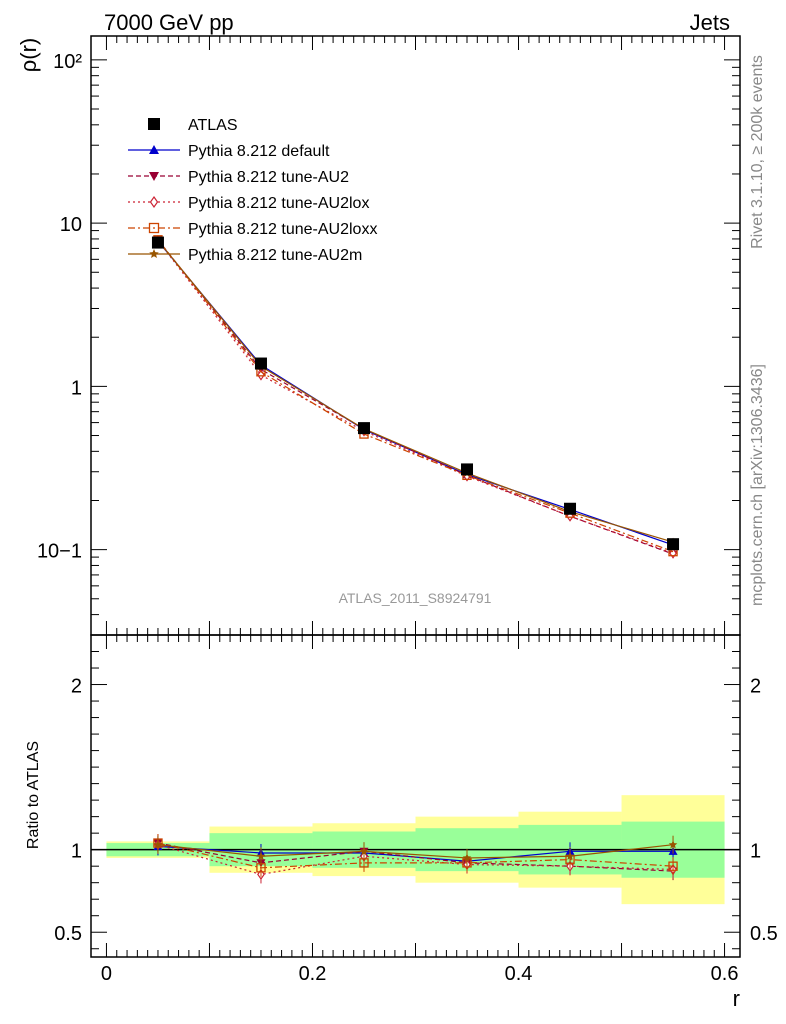 The height and width of the screenshot is (1024, 786). Describe the element at coordinates (76, 852) in the screenshot. I see `y-tick-label-ratio-left: 1` at that location.